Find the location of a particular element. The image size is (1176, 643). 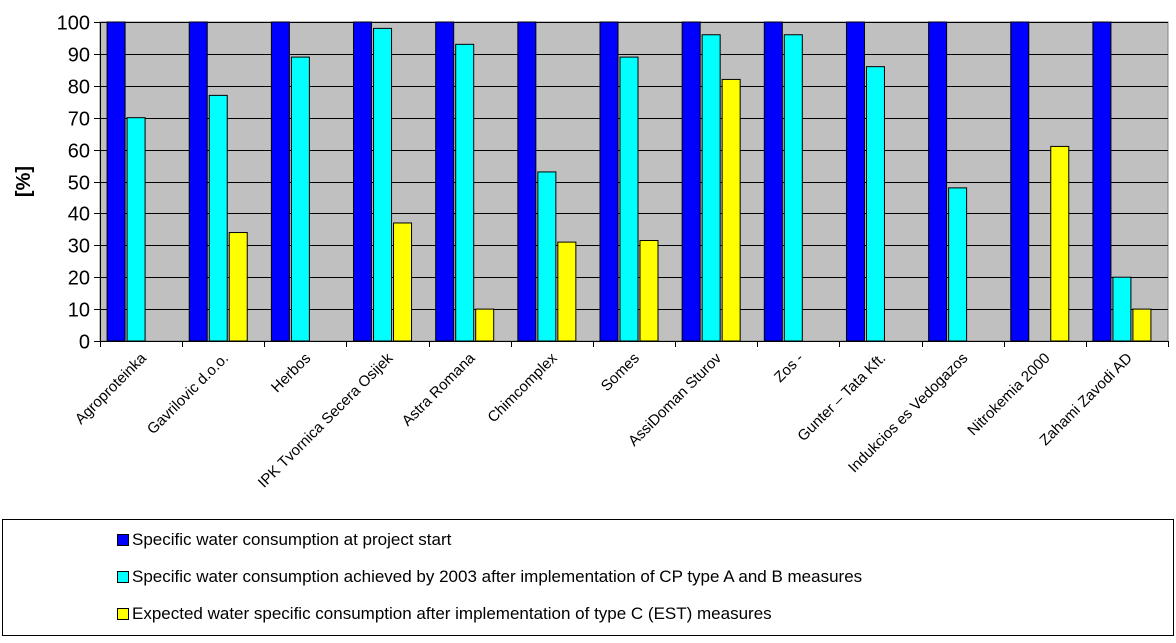

x-tick-label: Gavrilovic d.o.o. is located at coordinates (188, 394).